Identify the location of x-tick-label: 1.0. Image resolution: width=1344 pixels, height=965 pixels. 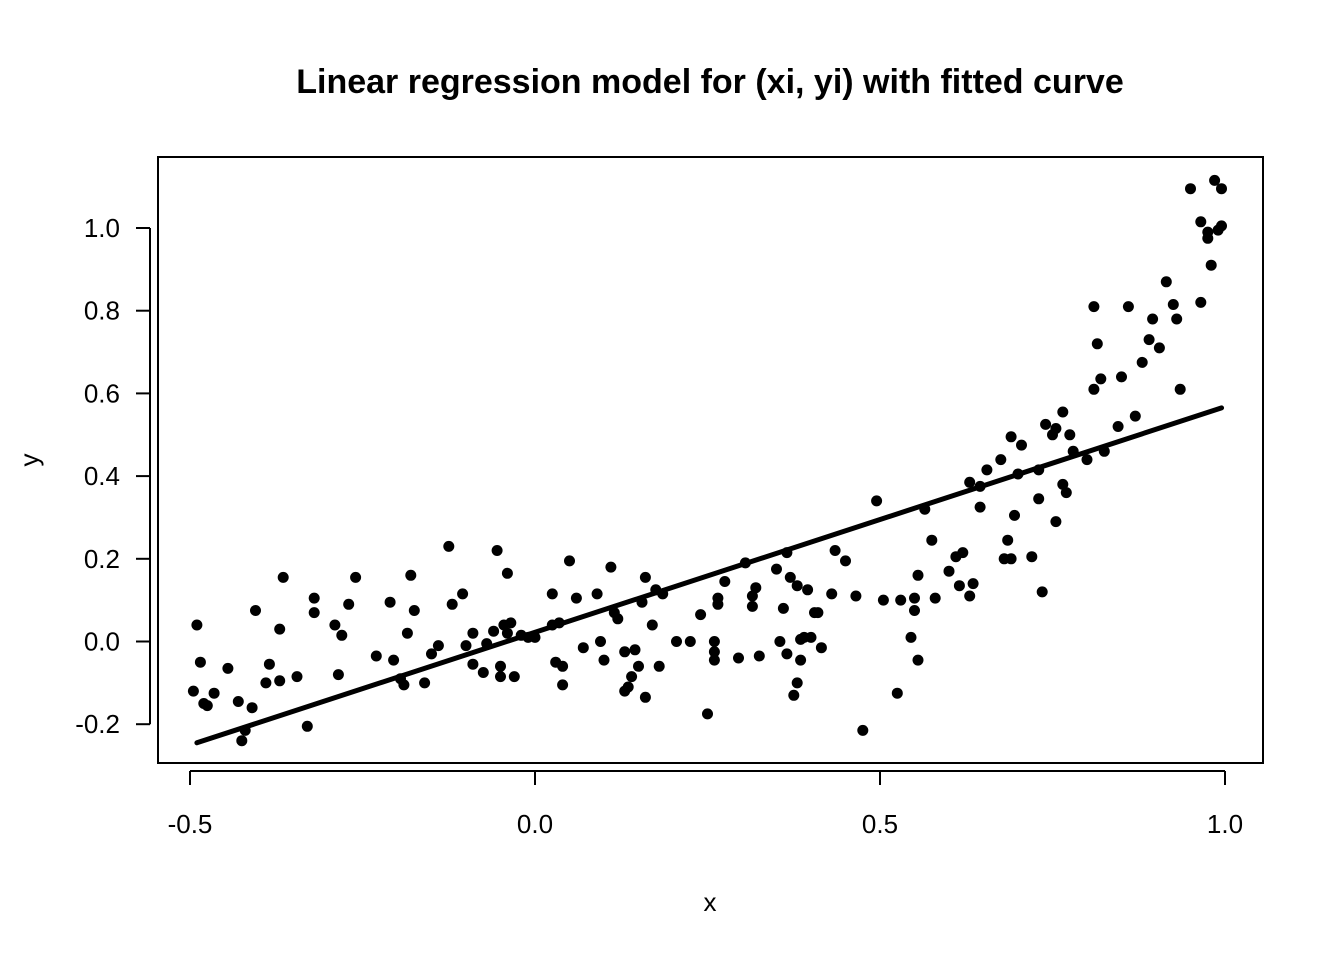
(1225, 824).